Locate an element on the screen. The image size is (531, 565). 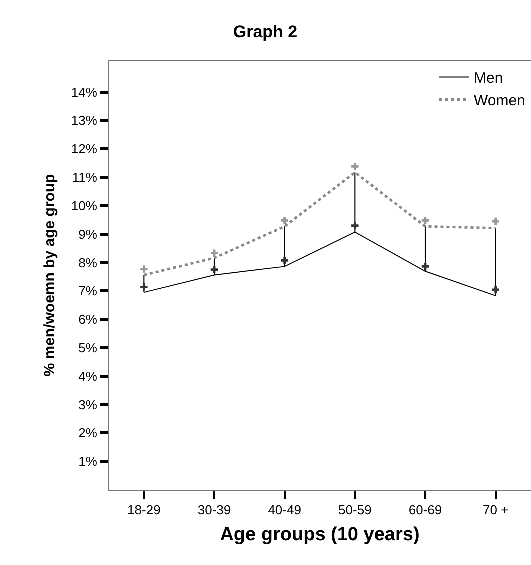
y-tick-label: 10% is located at coordinates (84, 206).